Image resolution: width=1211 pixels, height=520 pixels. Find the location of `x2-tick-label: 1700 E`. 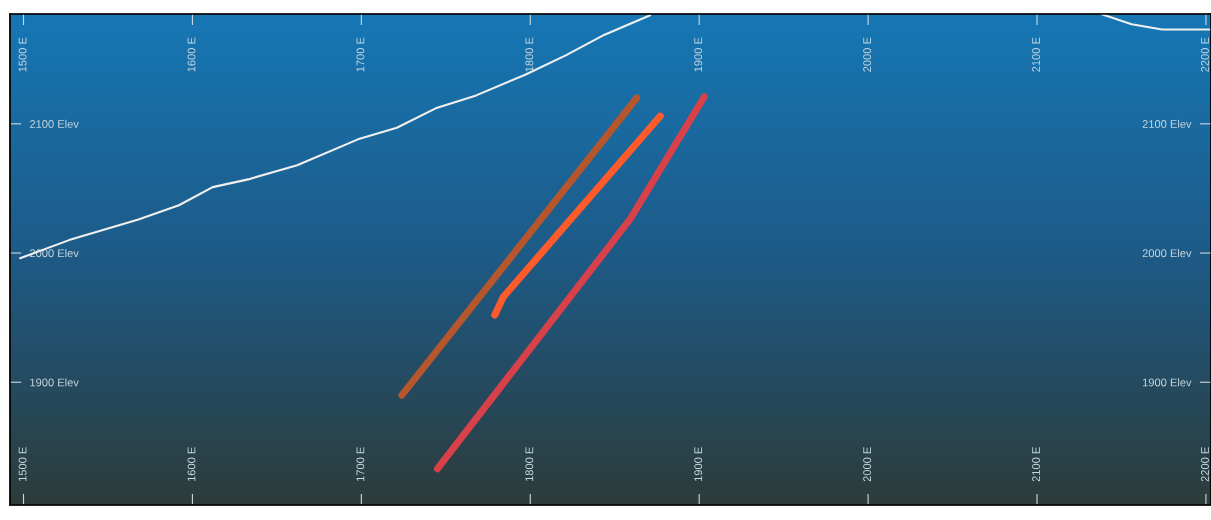

x2-tick-label: 1700 E is located at coordinates (360, 54).